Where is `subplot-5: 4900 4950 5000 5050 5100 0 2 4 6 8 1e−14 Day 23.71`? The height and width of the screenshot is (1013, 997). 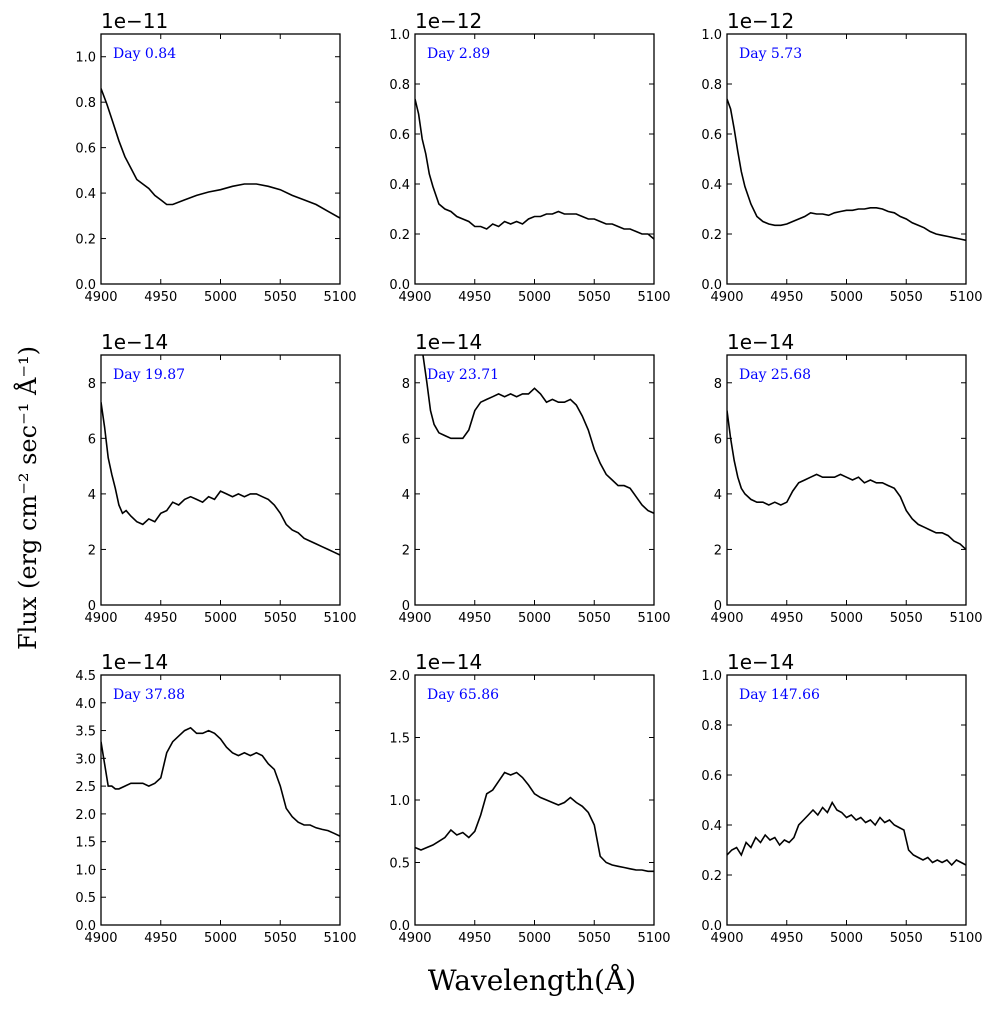
subplot-5: 4900 4950 5000 5050 5100 0 2 4 6 8 1e−14 Day 23.71 is located at coordinates (534, 478).